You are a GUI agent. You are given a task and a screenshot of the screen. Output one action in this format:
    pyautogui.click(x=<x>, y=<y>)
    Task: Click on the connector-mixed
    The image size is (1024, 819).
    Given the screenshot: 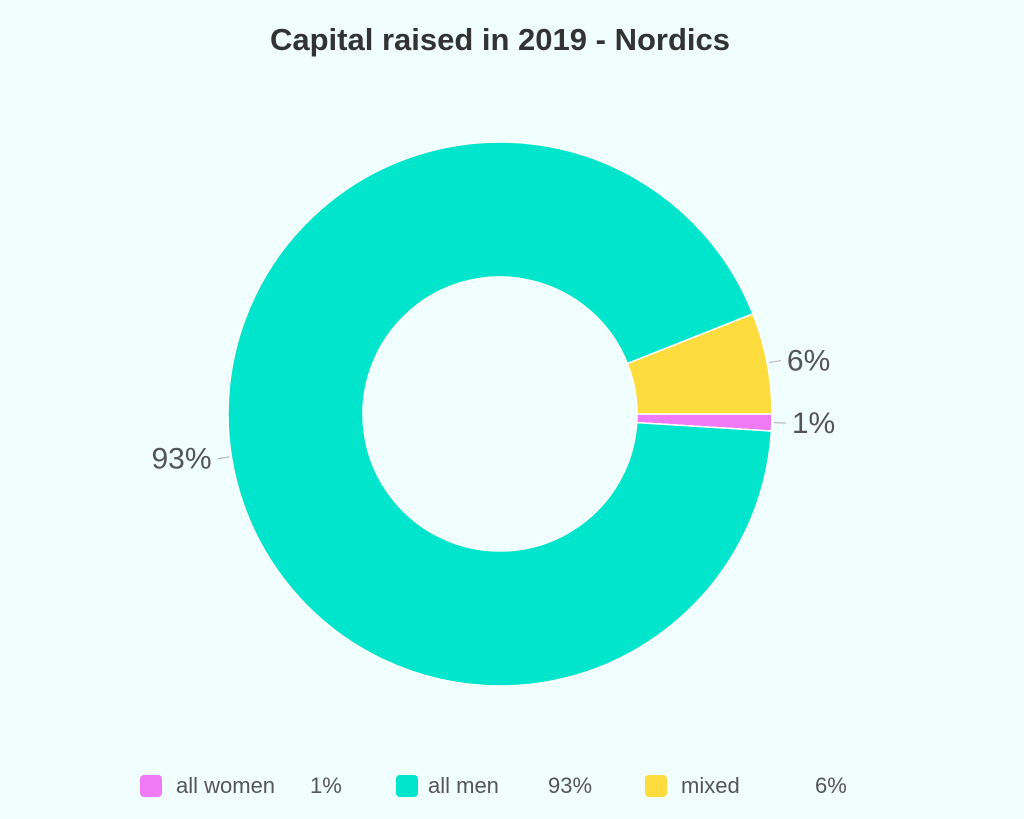 What is the action you would take?
    pyautogui.click(x=775, y=361)
    